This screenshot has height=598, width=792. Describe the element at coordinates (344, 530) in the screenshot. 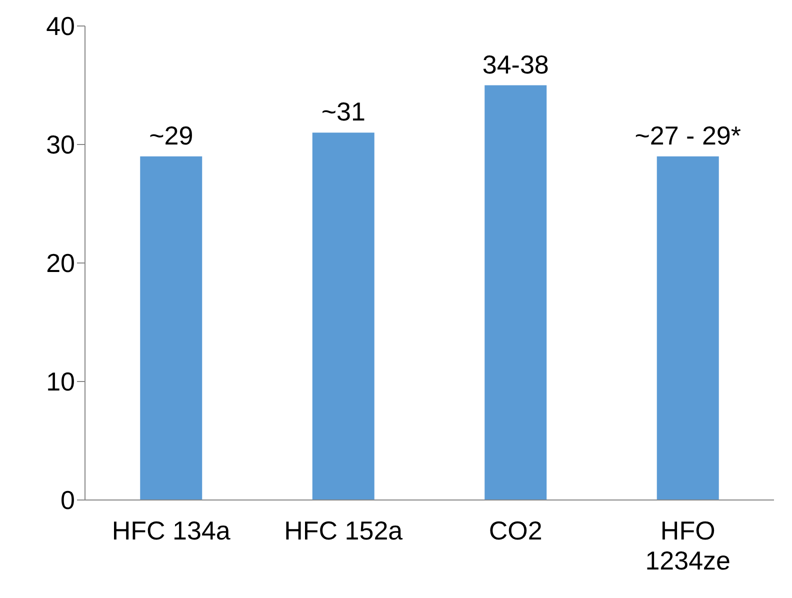

I see `x-tick-label: HFC 152a` at that location.